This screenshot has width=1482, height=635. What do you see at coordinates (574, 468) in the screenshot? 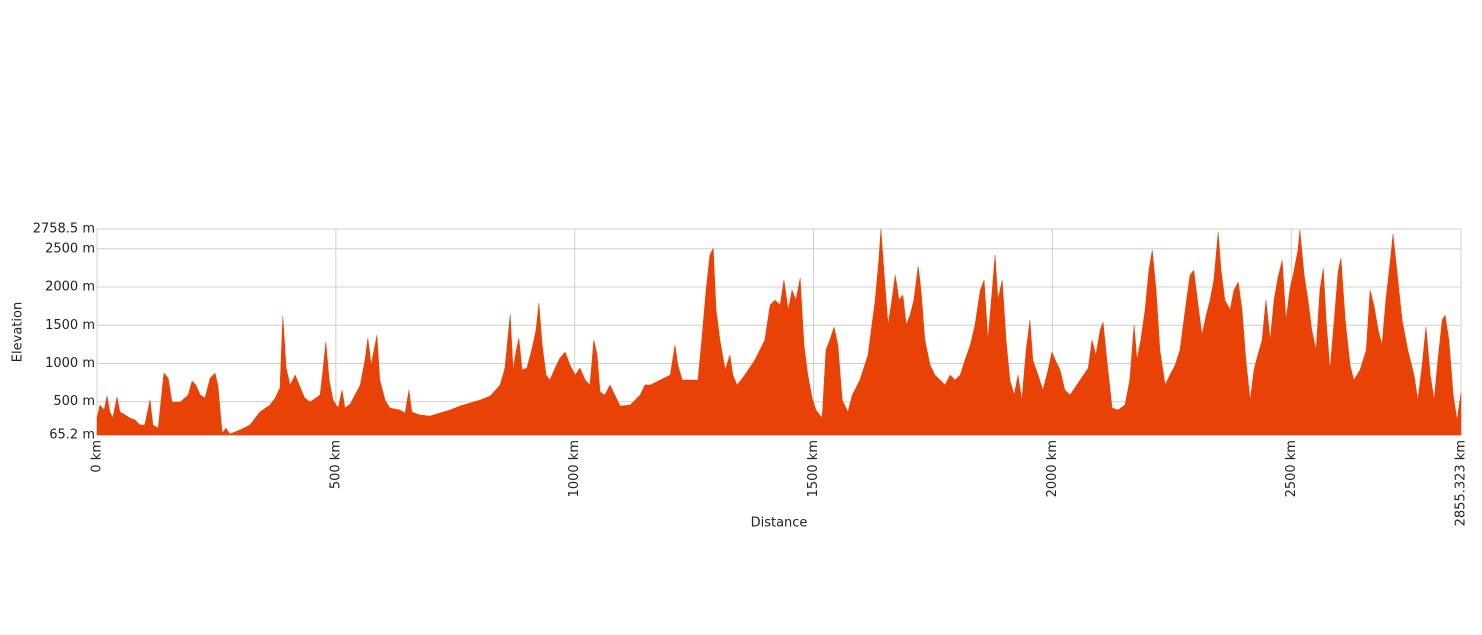
I see `x-tick-label: 1000 km` at bounding box center [574, 468].